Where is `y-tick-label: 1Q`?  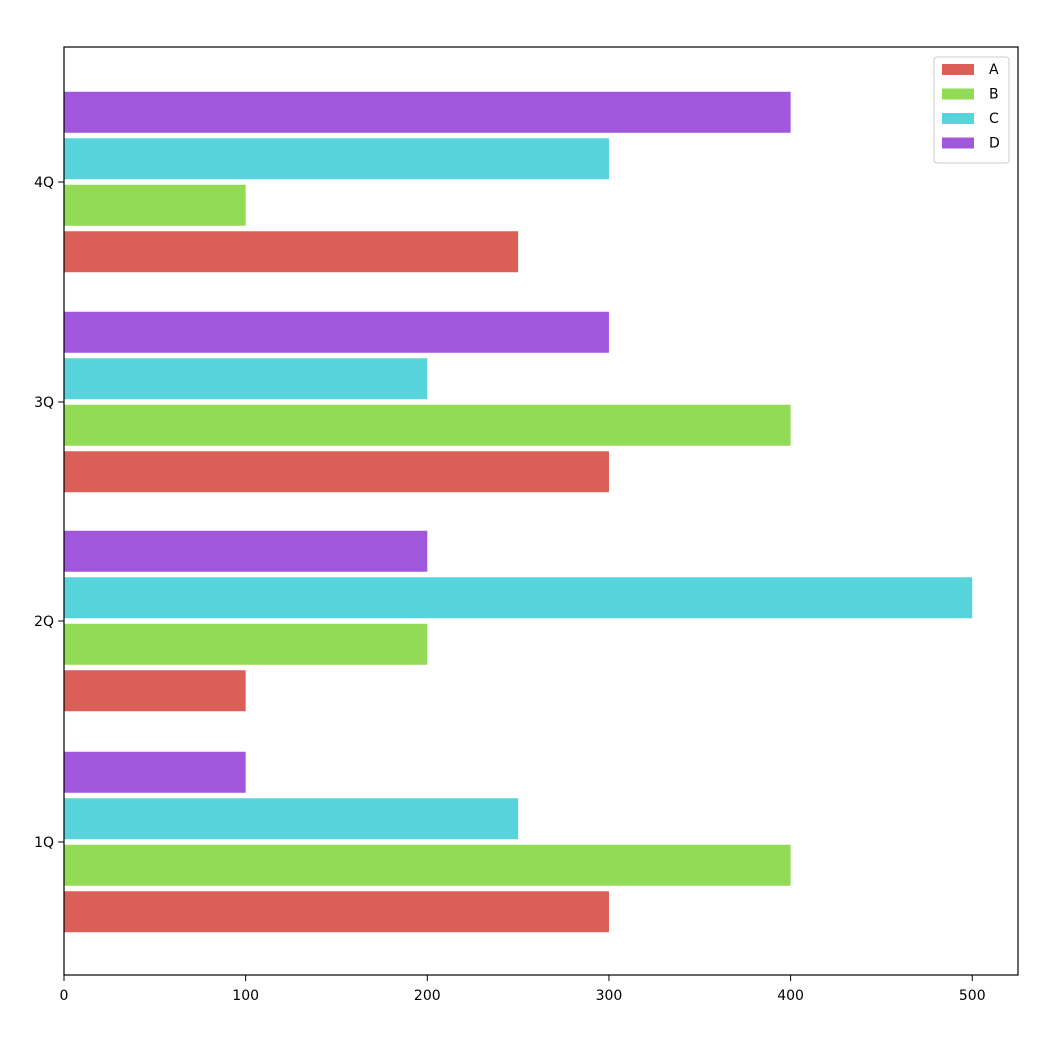
y-tick-label: 1Q is located at coordinates (44, 843).